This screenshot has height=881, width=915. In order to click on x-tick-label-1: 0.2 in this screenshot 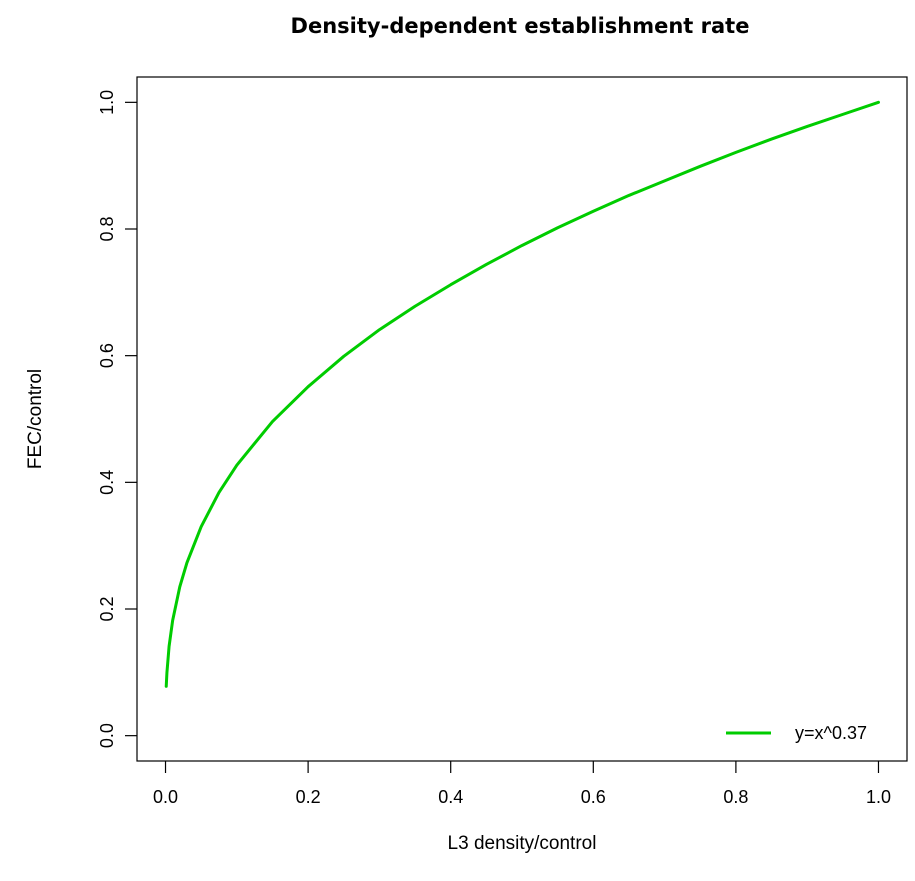, I will do `click(308, 797)`.